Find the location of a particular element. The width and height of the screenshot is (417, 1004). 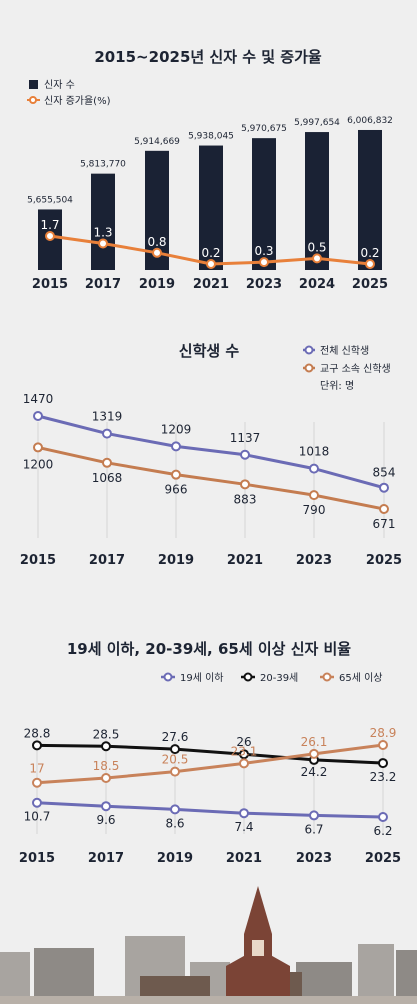

newcomers-chart-title: 2015~2025년 신자 수 및 증가율 is located at coordinates (208, 57).